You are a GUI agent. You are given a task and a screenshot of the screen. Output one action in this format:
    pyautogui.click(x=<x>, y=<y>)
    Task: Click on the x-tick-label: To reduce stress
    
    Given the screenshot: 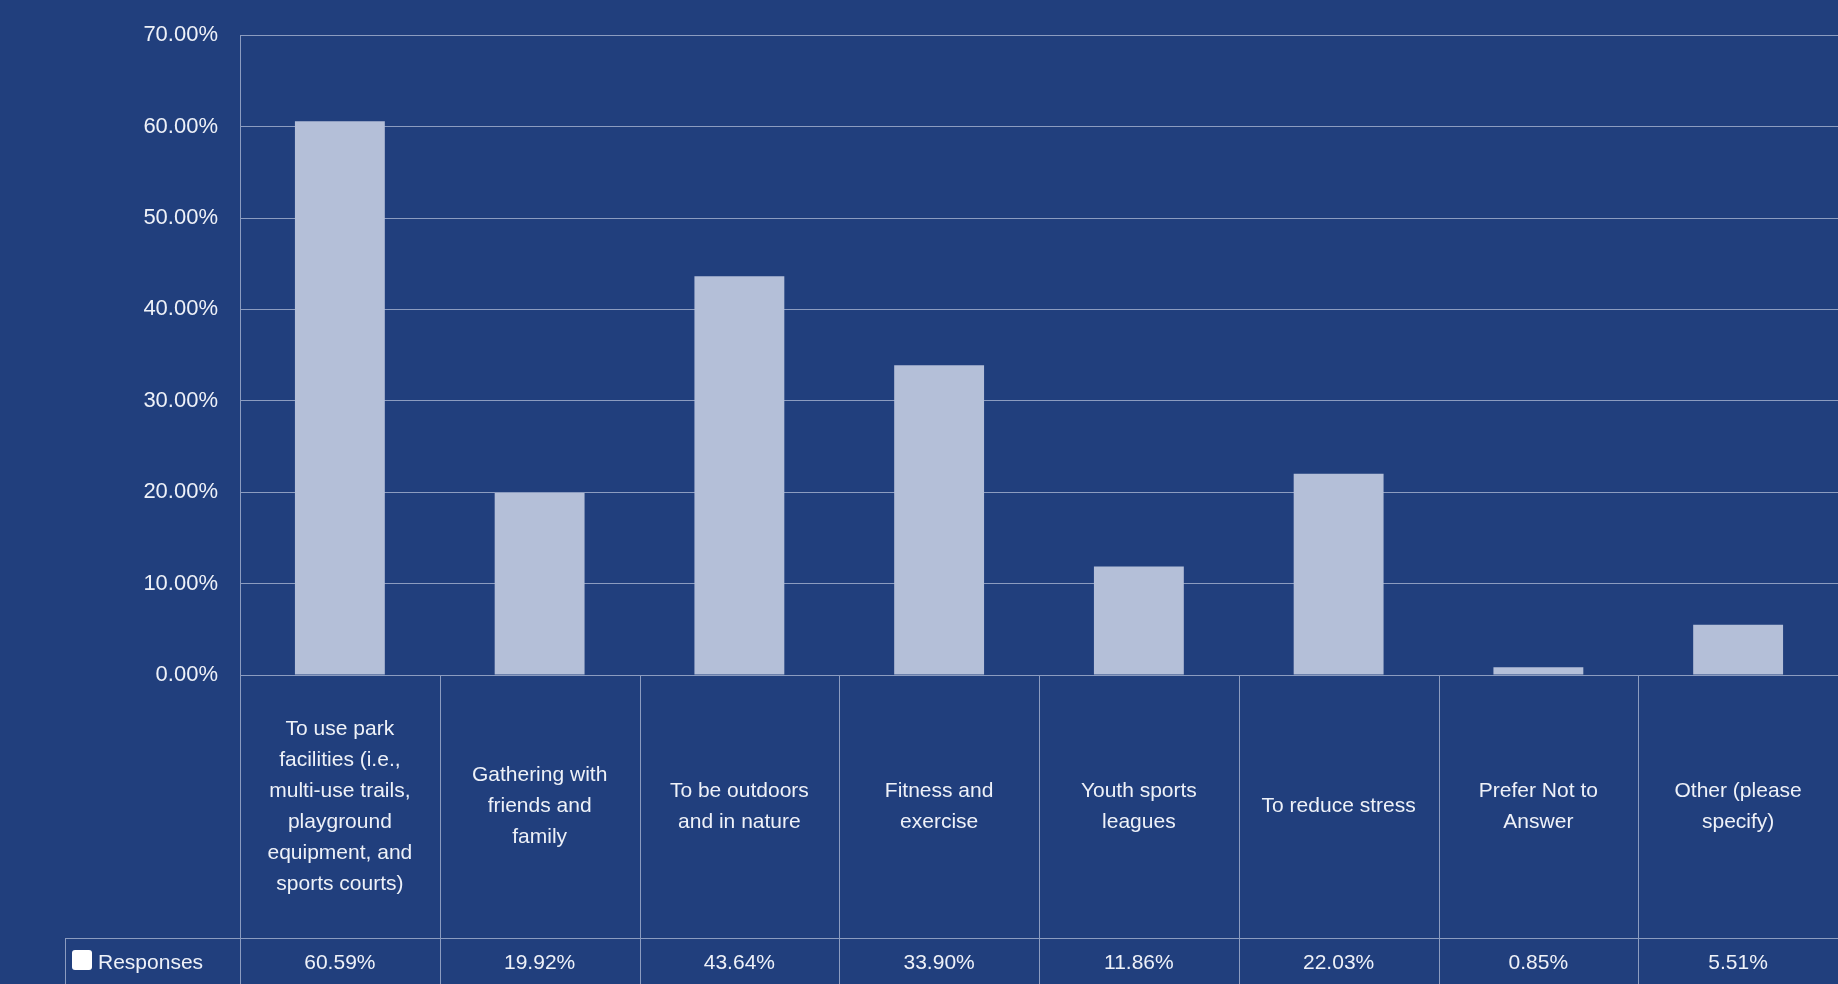 What is the action you would take?
    pyautogui.click(x=1338, y=805)
    